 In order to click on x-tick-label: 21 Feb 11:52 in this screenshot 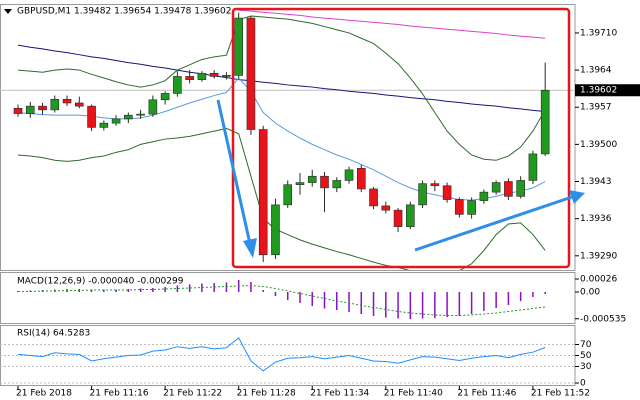, I will do `click(560, 394)`.